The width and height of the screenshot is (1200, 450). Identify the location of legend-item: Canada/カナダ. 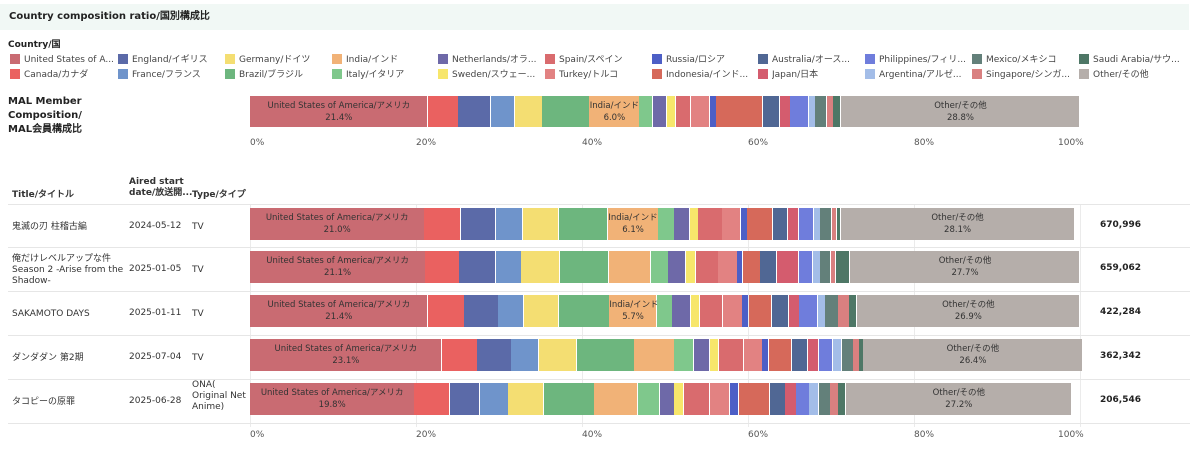
(49, 75).